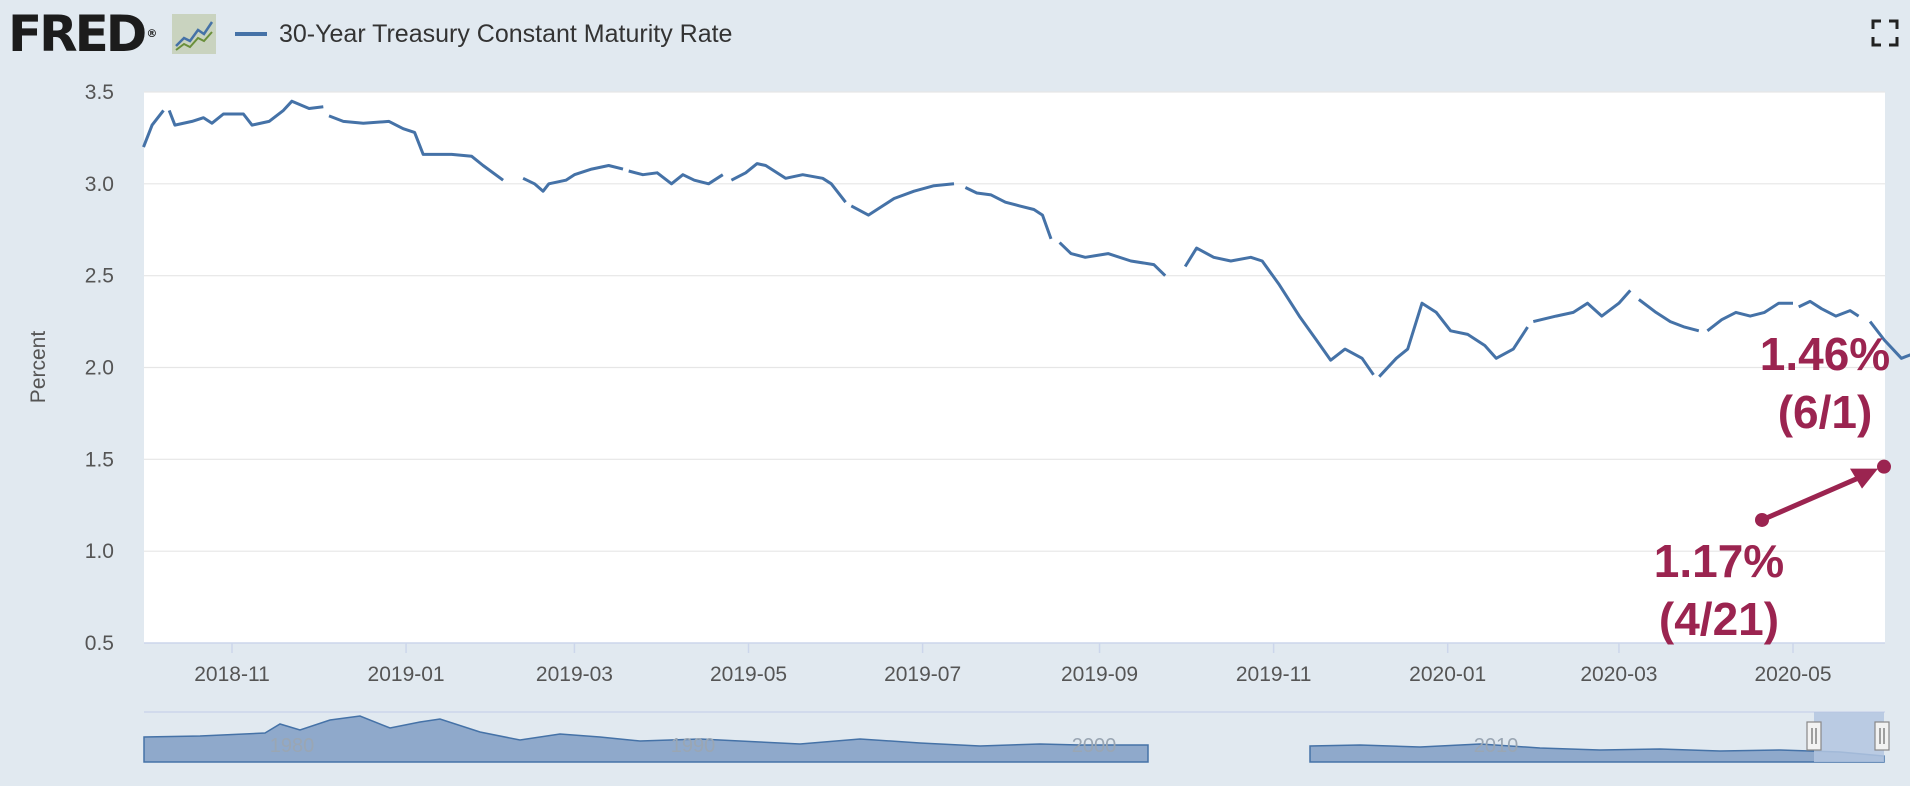 The height and width of the screenshot is (786, 1910). I want to click on x-tick-label: 2020-03, so click(1618, 674).